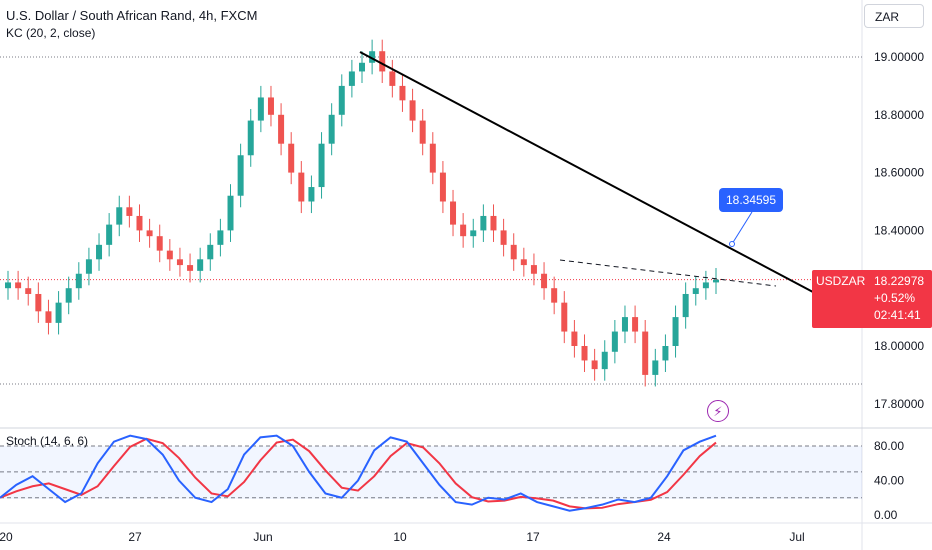  Describe the element at coordinates (841, 281) in the screenshot. I see `last-price-symbol: USDZAR` at that location.